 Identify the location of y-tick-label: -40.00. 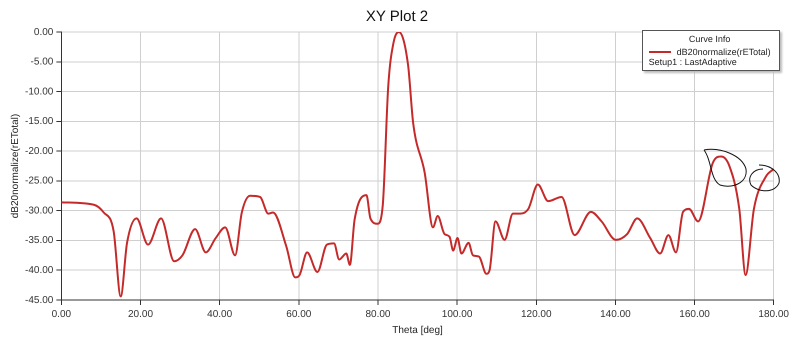
(39, 270).